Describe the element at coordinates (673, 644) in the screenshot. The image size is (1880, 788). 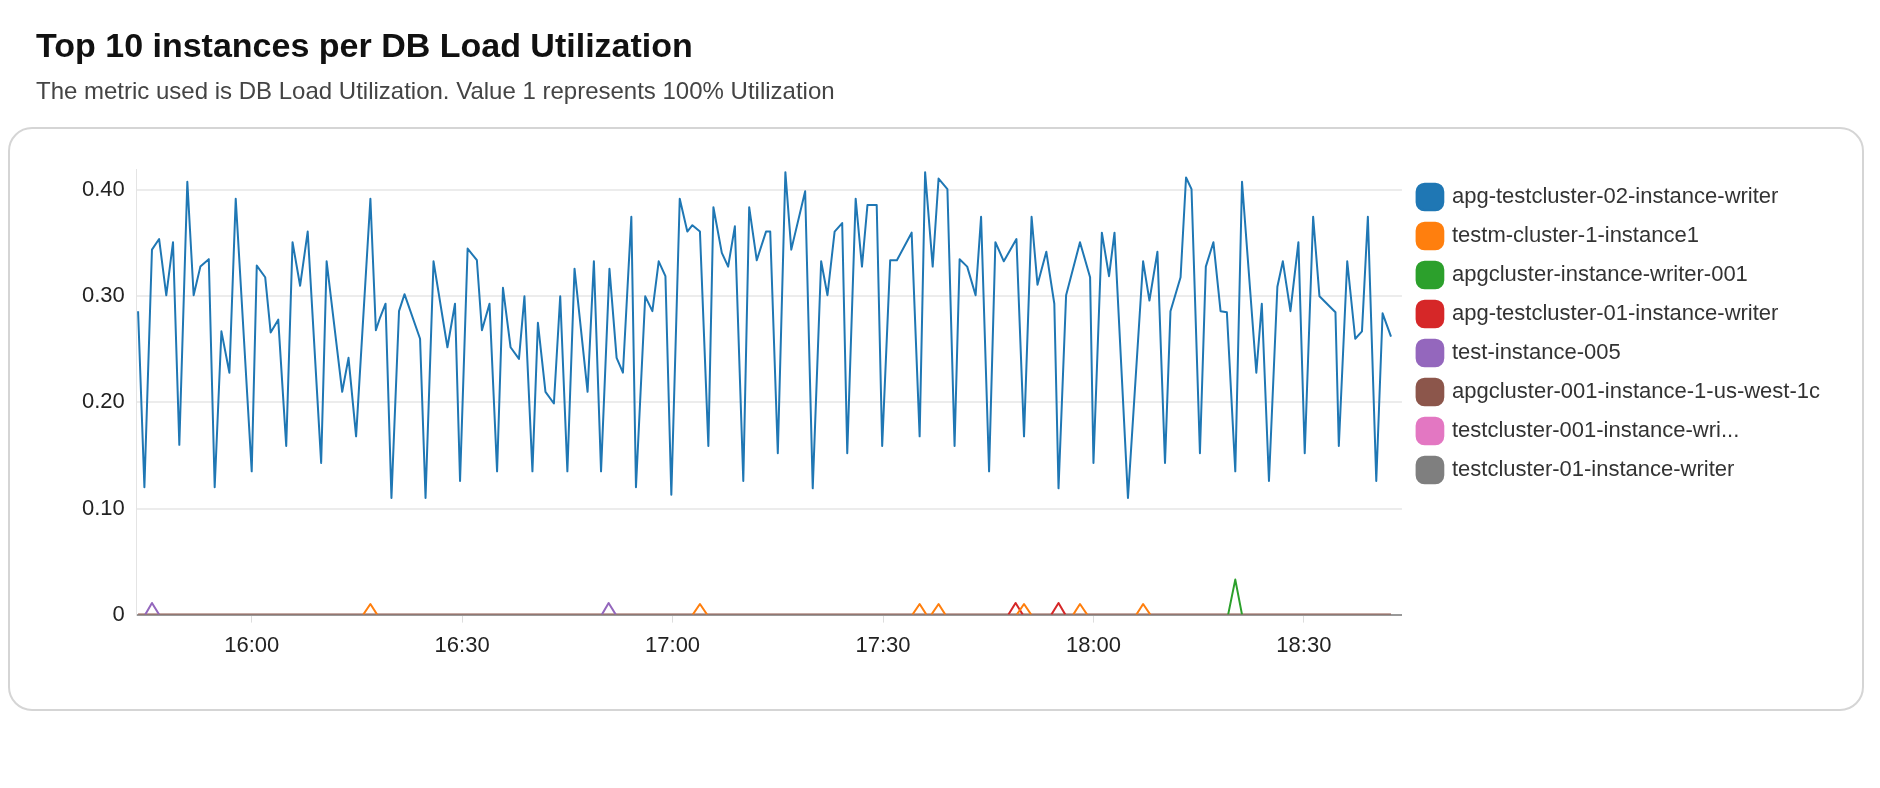
I see `x-tick-label: 17:00` at that location.